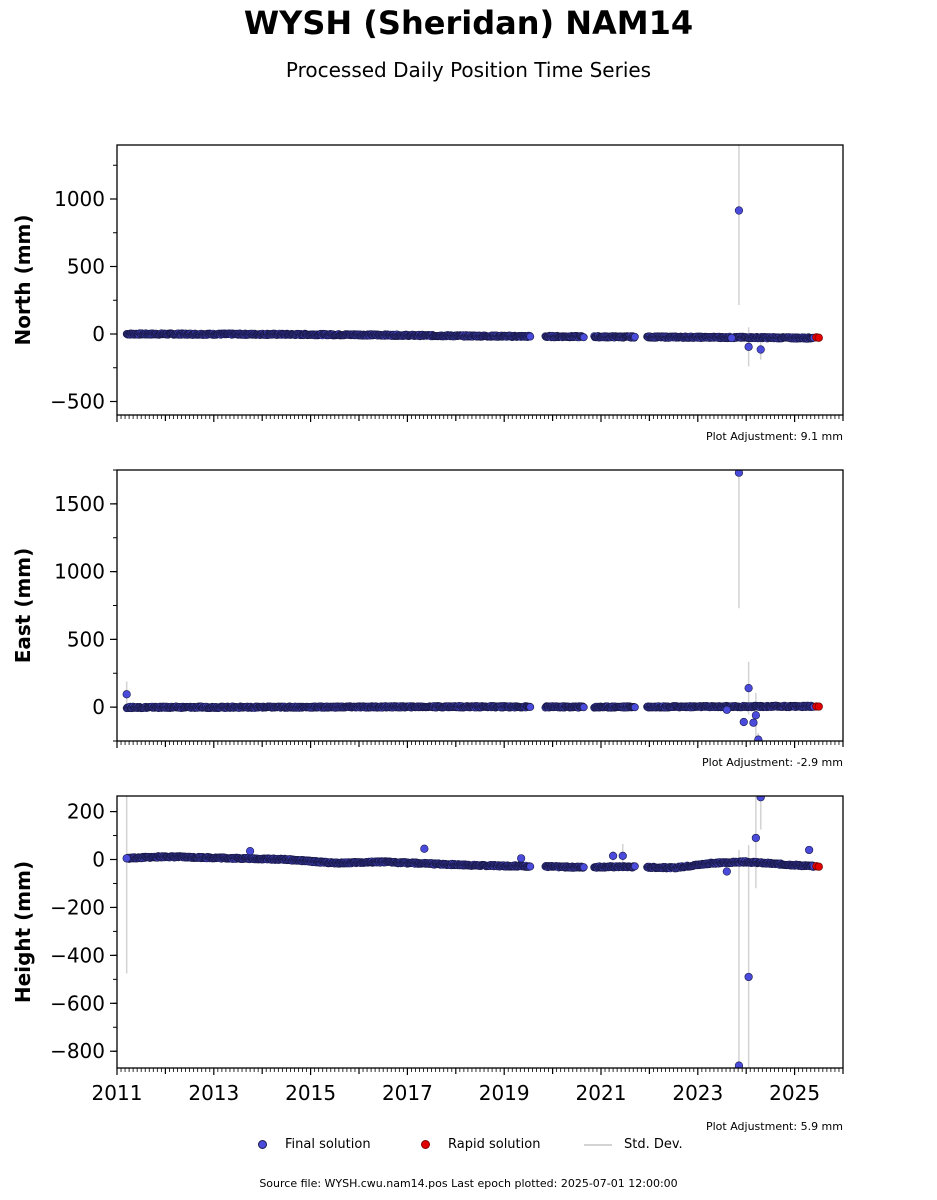  Describe the element at coordinates (77, 907) in the screenshot. I see `y-tick-label: −200` at that location.